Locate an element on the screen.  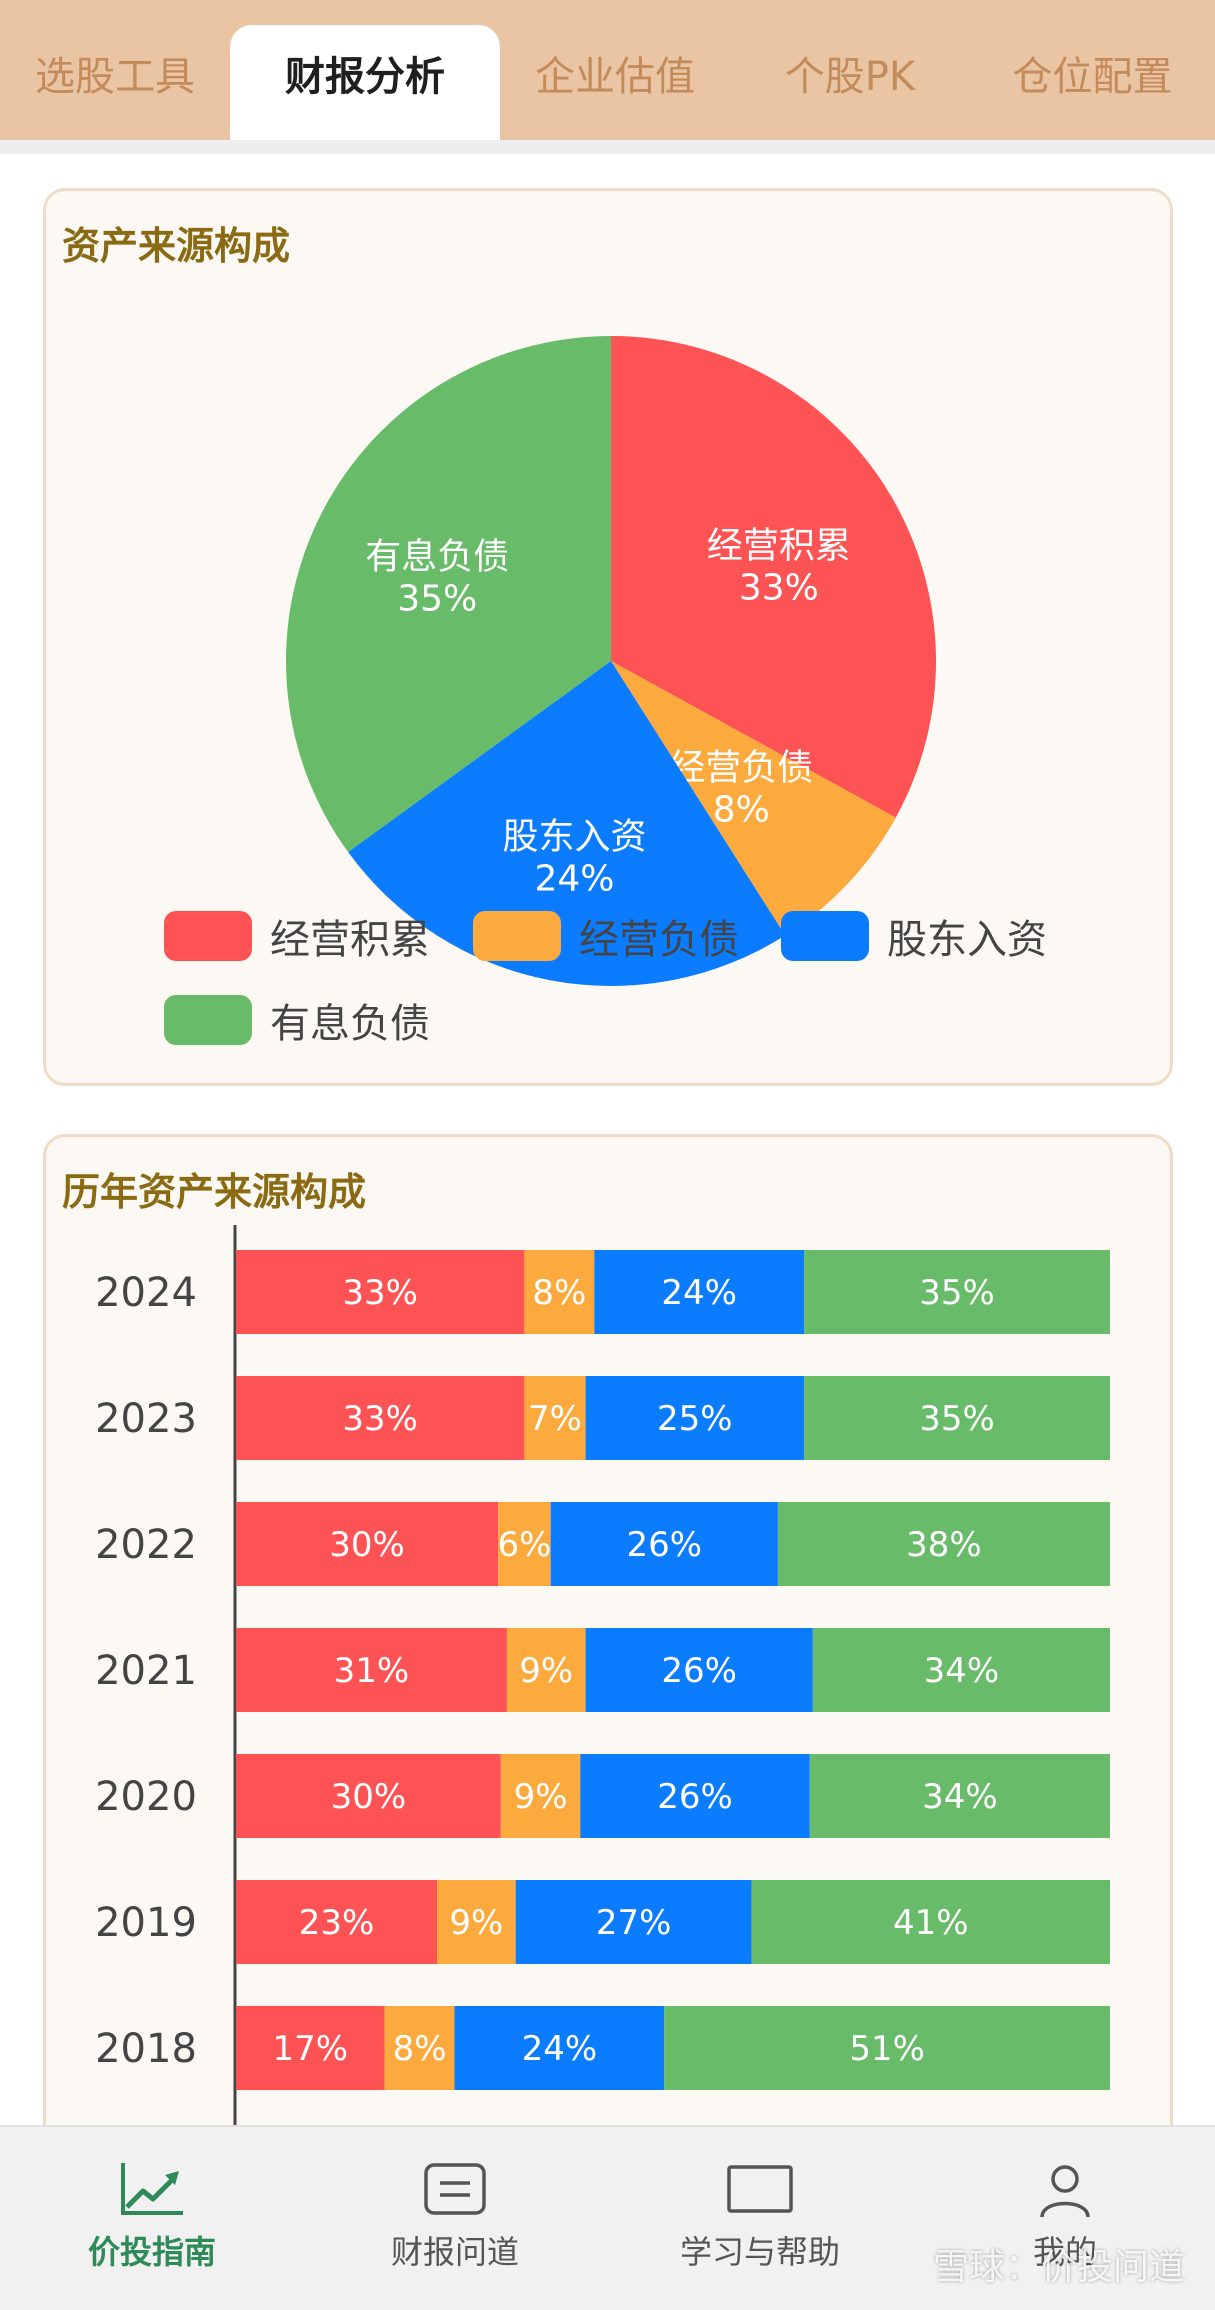
bar-segment-value-label: 35% is located at coordinates (957, 1293).